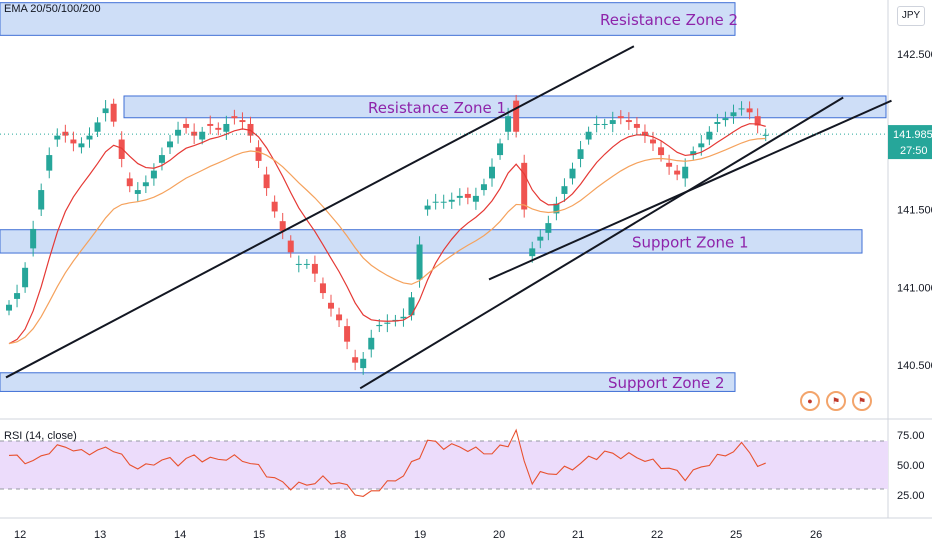  Describe the element at coordinates (387, 462) in the screenshot. I see `rsi-line` at that location.